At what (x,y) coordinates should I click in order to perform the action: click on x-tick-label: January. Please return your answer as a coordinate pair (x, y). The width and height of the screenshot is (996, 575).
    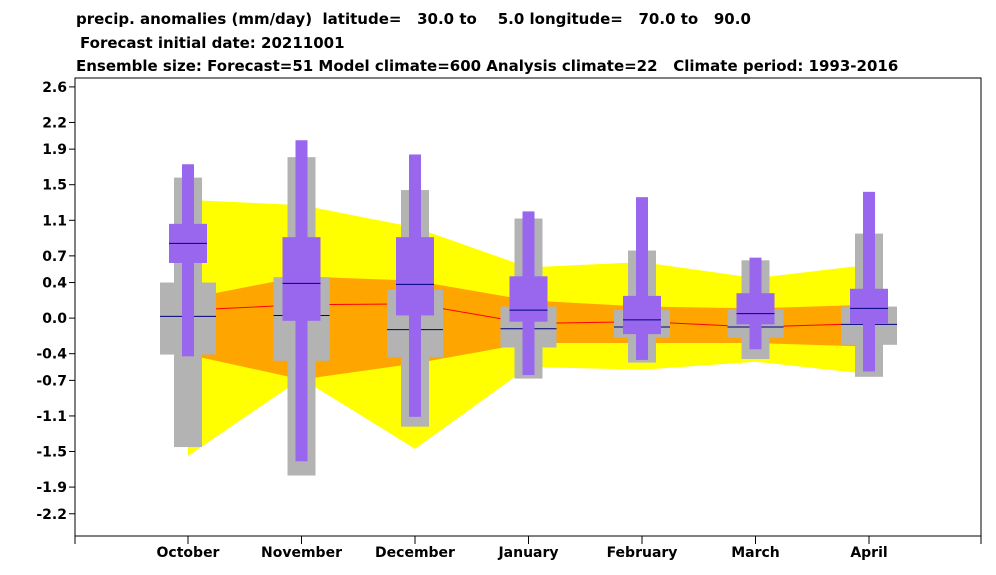
    Looking at the image, I should click on (527, 553).